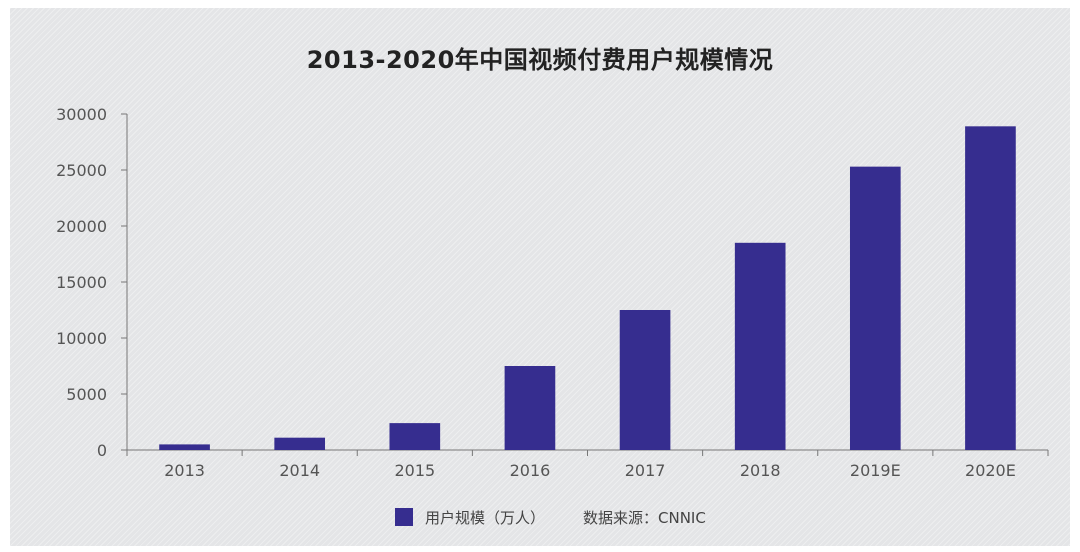 The image size is (1080, 552). I want to click on y-axis-ticks: 0 5000 10000 15000 20000 25000 30000, so click(91, 282).